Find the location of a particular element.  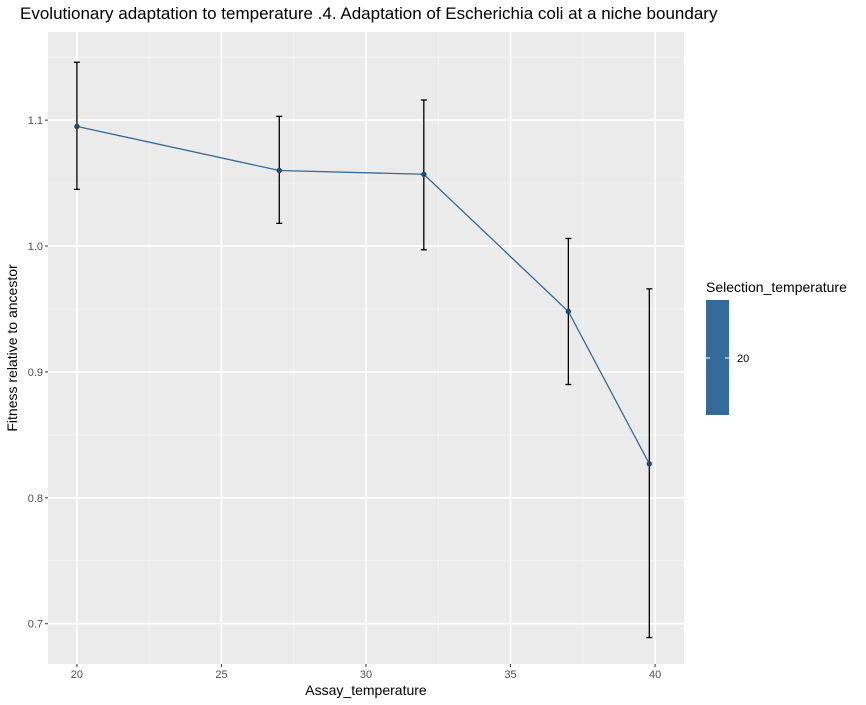

x-axis-title: Assay_temperature is located at coordinates (366, 690).